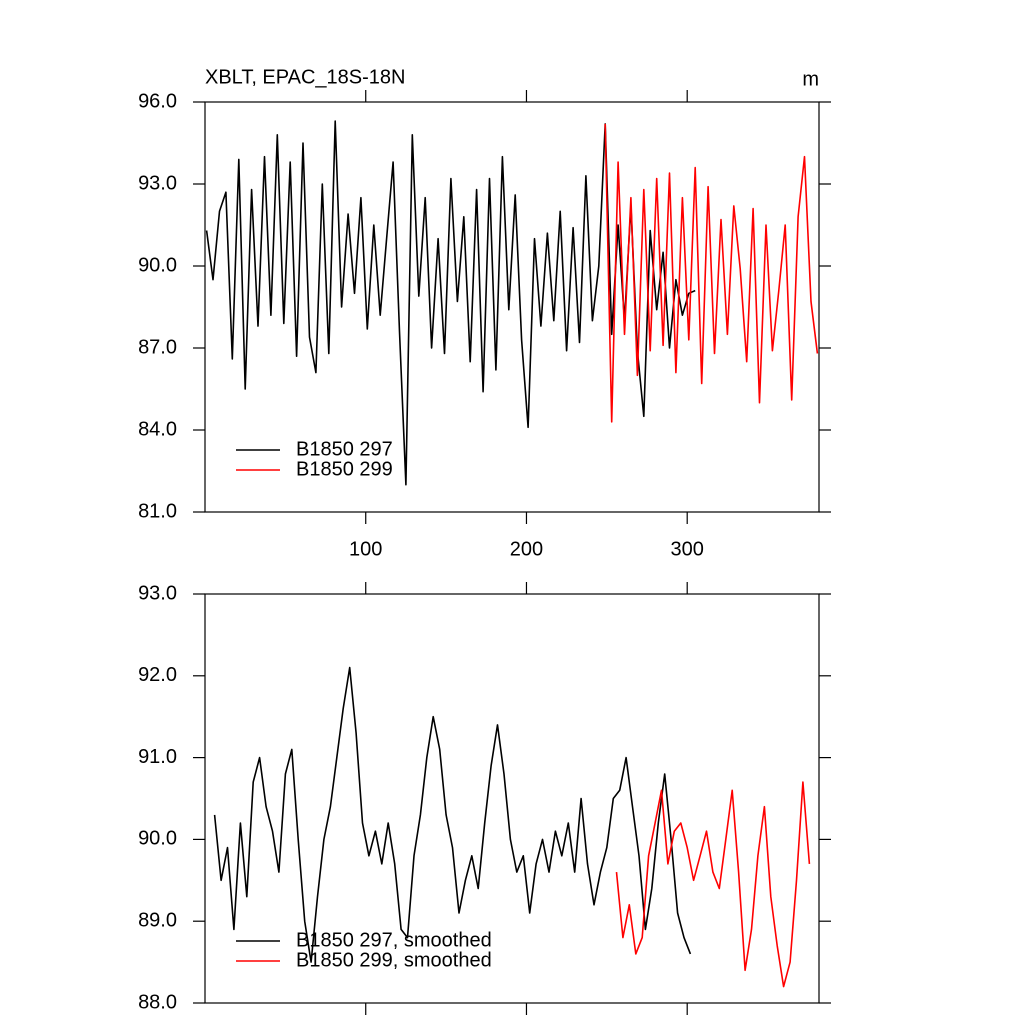  Describe the element at coordinates (687, 549) in the screenshot. I see `x-tick-label: 300` at that location.